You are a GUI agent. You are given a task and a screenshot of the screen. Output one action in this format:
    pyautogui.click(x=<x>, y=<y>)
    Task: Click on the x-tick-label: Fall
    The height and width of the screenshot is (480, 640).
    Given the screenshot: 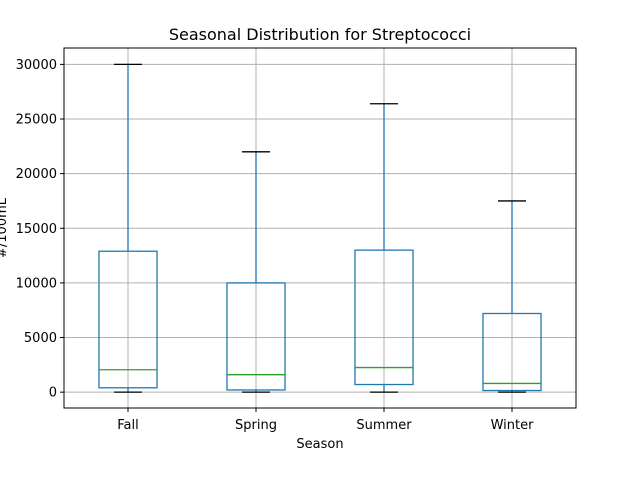 What is the action you would take?
    pyautogui.click(x=127, y=425)
    